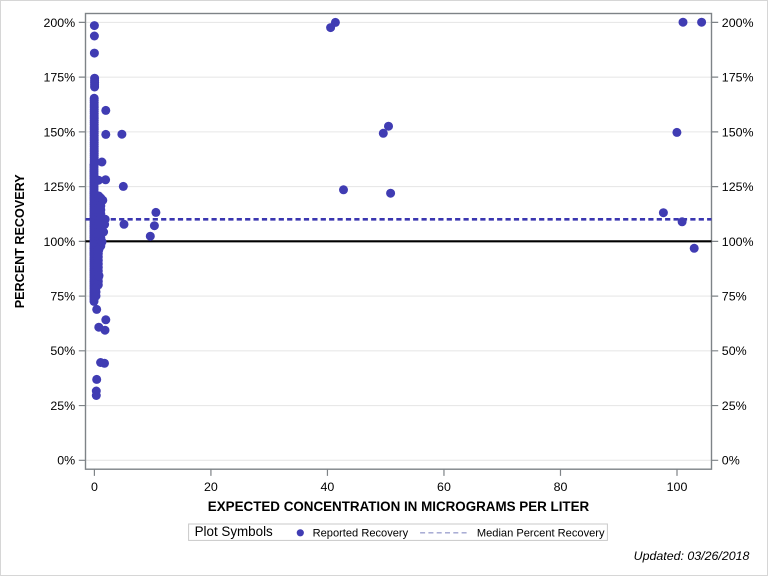 This screenshot has width=768, height=576. Describe the element at coordinates (444, 487) in the screenshot. I see `svg-text: 60` at that location.